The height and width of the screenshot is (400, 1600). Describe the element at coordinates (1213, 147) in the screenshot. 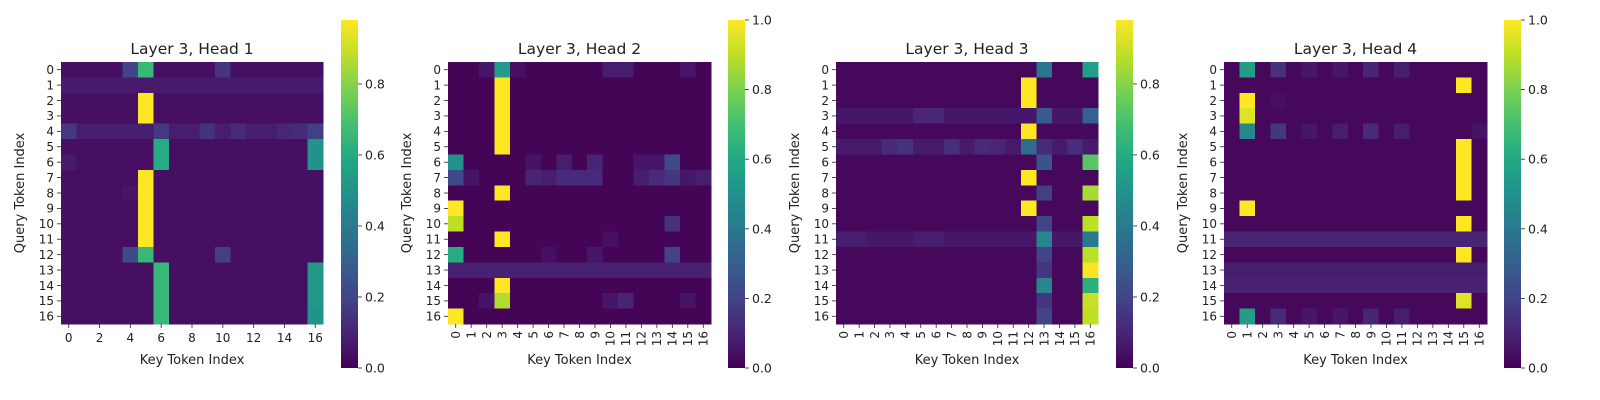

I see `y-tick-label: 5` at that location.